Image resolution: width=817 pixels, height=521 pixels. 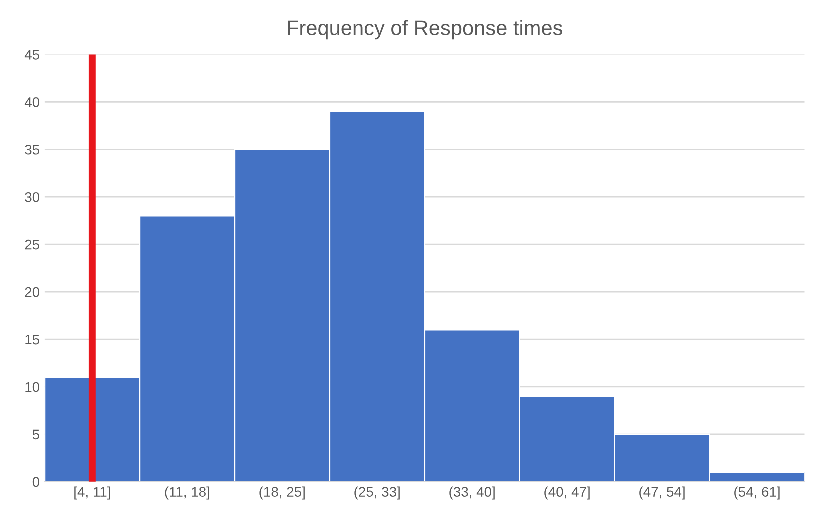 What do you see at coordinates (757, 493) in the screenshot?
I see `x-tick-label: (54, 61]` at bounding box center [757, 493].